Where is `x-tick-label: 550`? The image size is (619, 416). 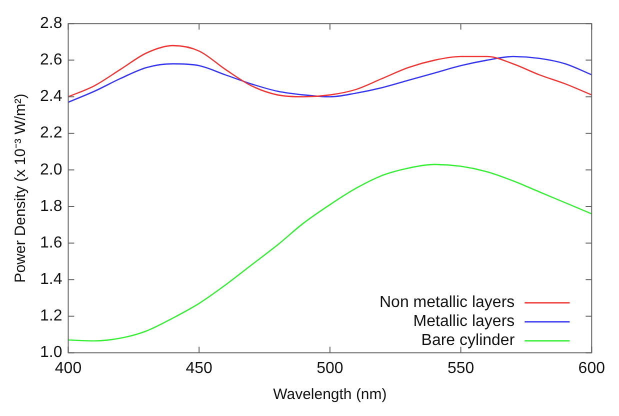
x-tick-label: 550 is located at coordinates (460, 368).